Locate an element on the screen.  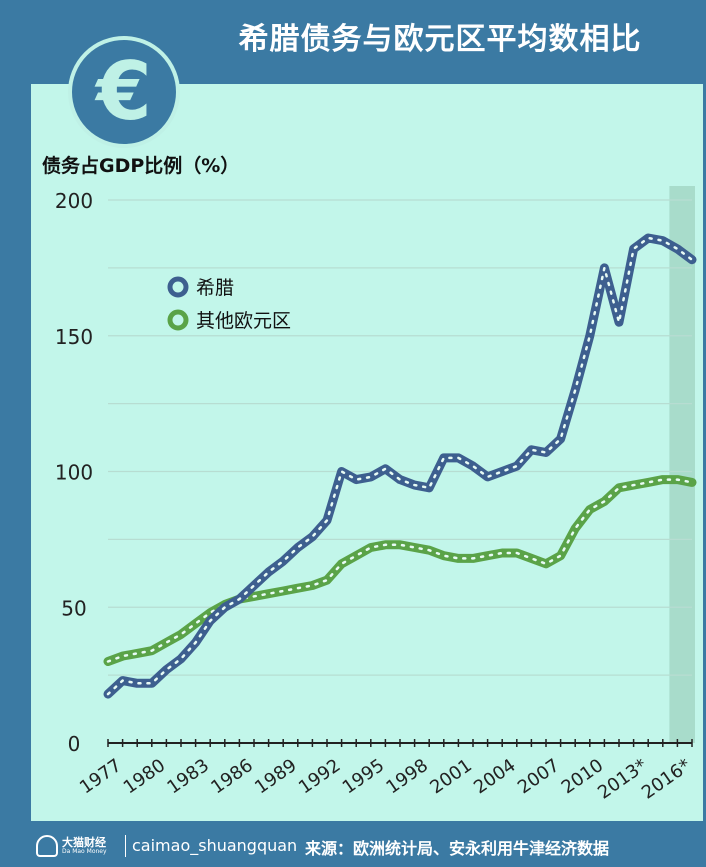
legend-label-eurozone: 其他欧元区 is located at coordinates (243, 321).